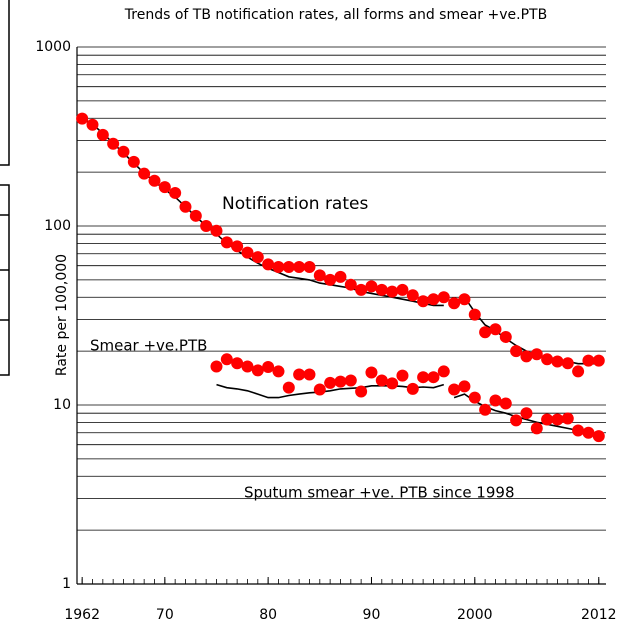 This screenshot has height=627, width=630. I want to click on y-tick-label: 1000, so click(53, 47).